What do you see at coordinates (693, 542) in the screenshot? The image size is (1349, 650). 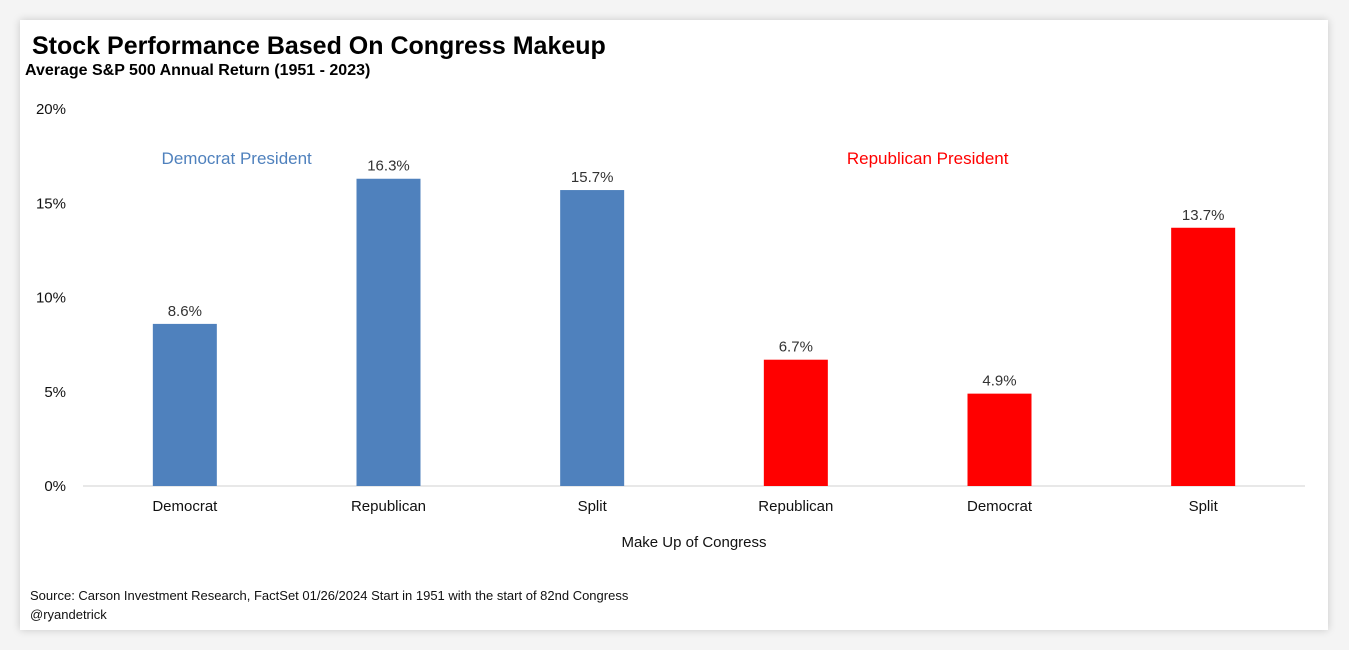 I see `x-axis-title: Make Up of Congress` at bounding box center [693, 542].